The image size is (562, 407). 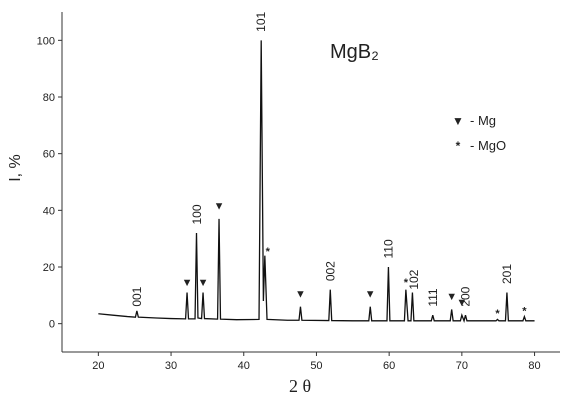 I want to click on peak-label: 102, so click(x=414, y=279).